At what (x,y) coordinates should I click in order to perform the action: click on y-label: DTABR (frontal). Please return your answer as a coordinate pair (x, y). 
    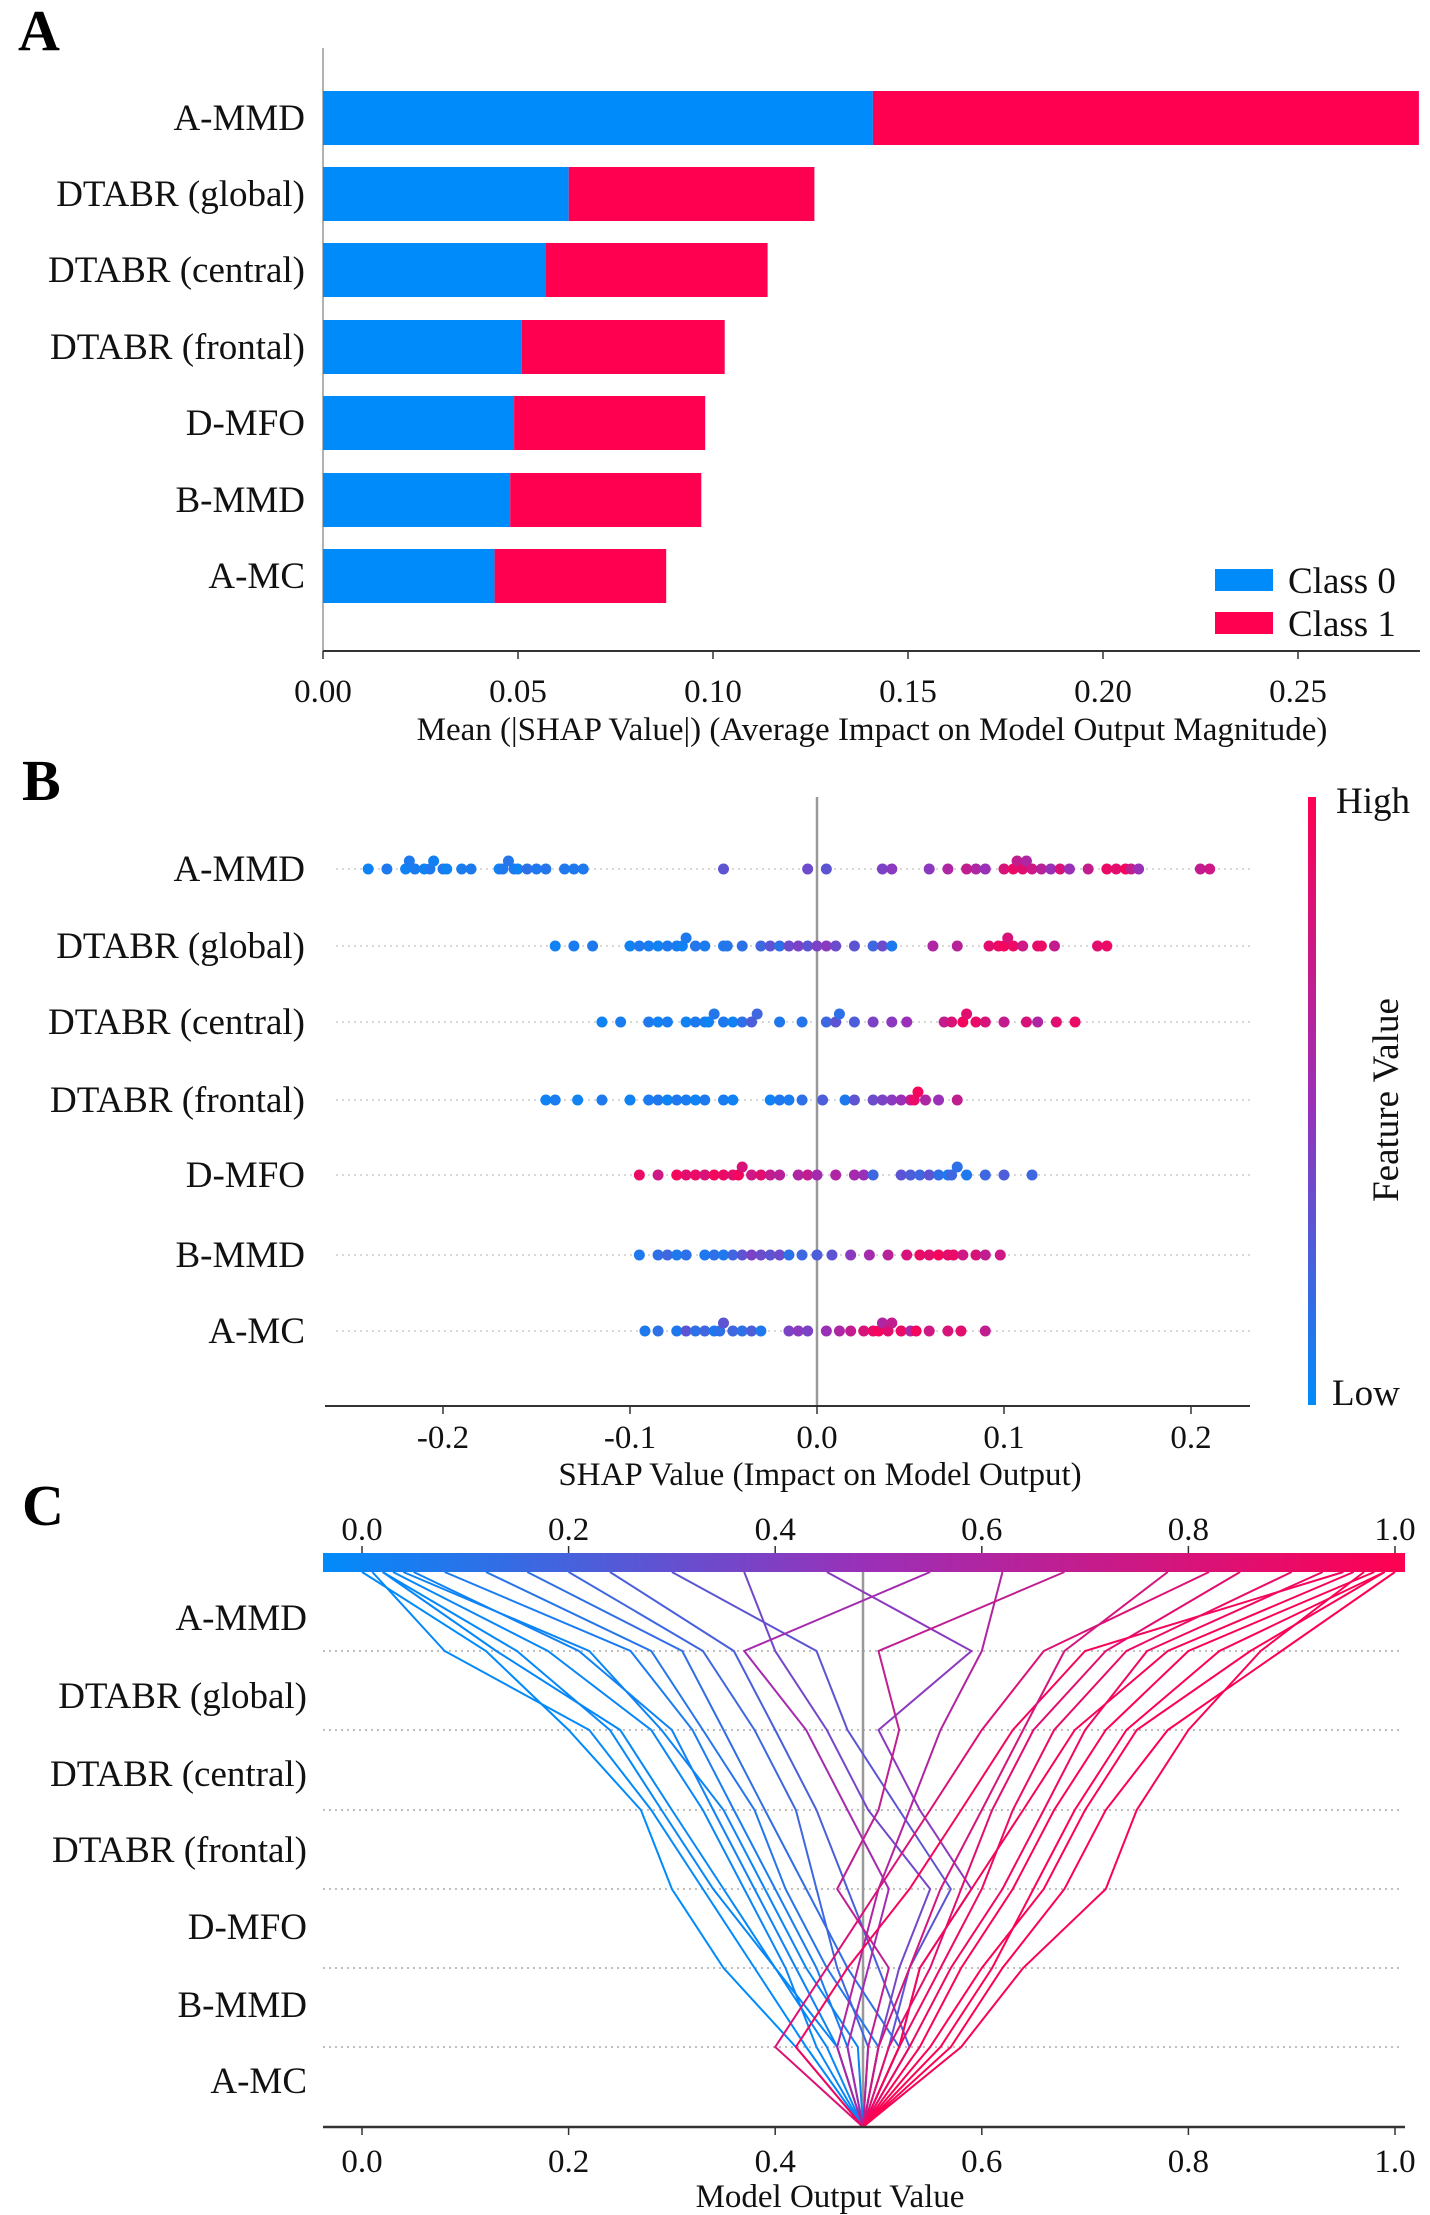
    Looking at the image, I should click on (179, 1850).